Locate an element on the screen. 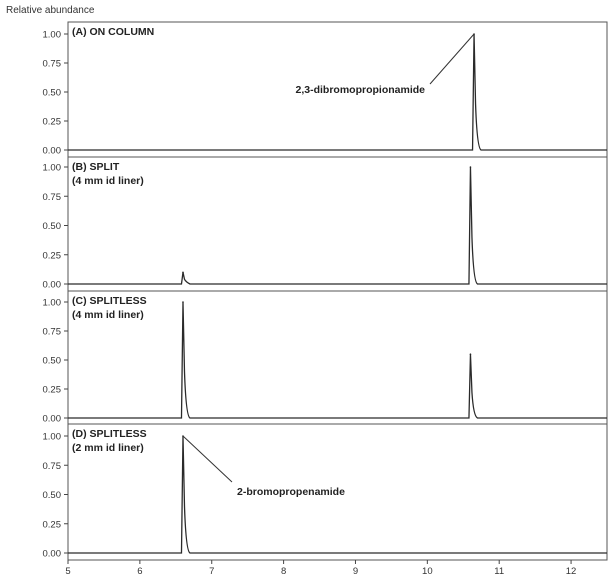 The image size is (611, 578). x-tick-label: 10 is located at coordinates (427, 571).